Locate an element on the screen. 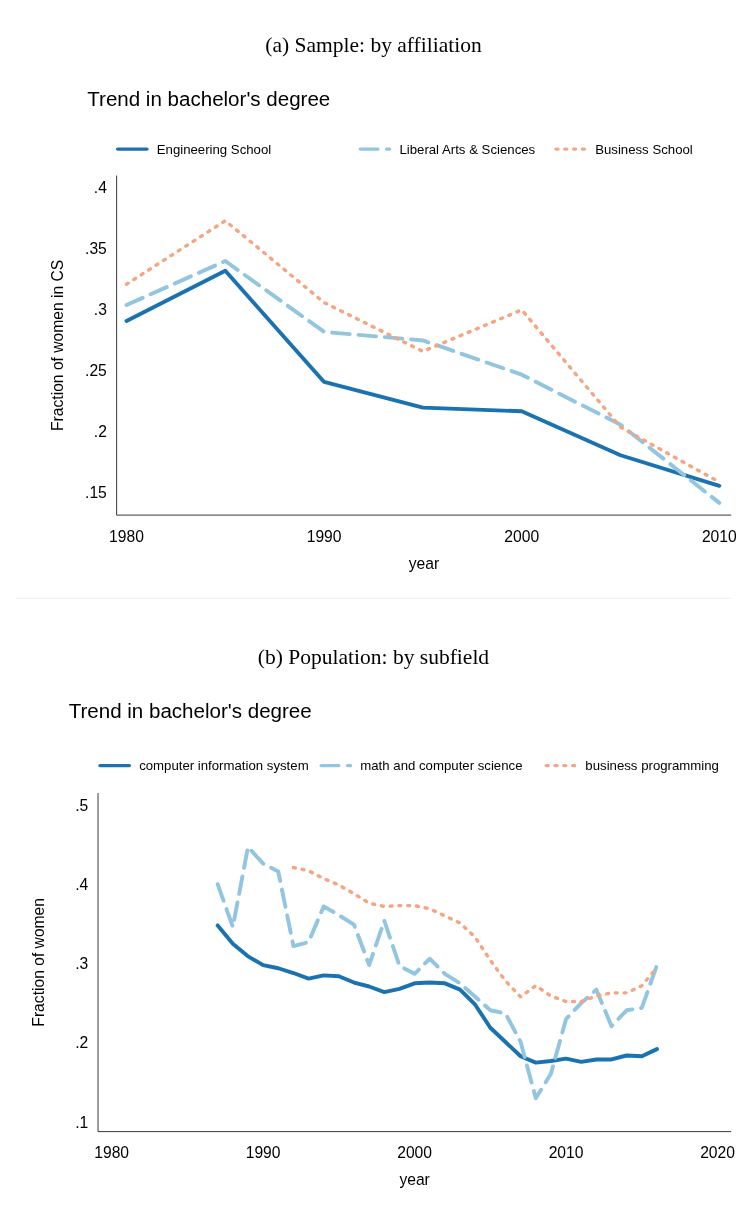  chart-title: (b) Population: by subfield is located at coordinates (373, 656).